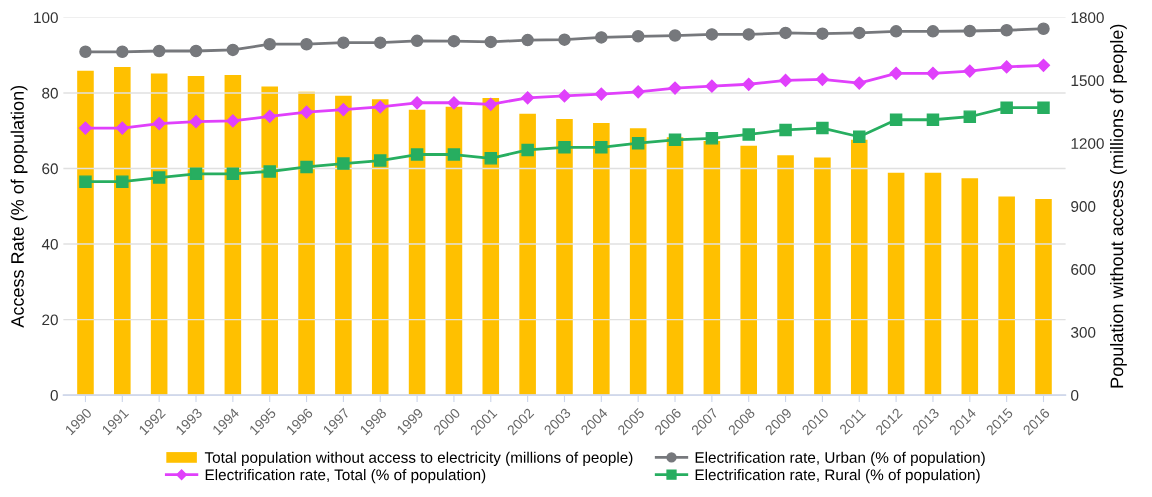  I want to click on y-tick-label: 100, so click(46, 18).